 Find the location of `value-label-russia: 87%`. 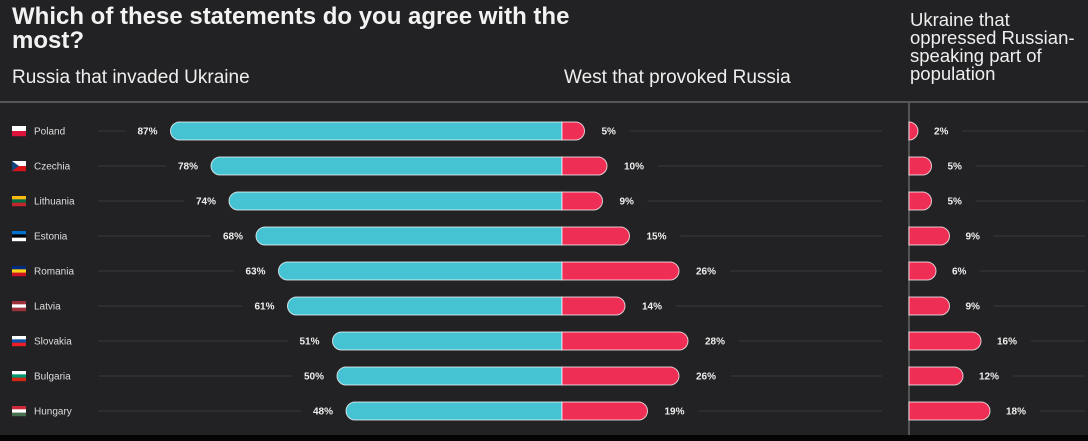

value-label-russia: 87% is located at coordinates (147, 132).